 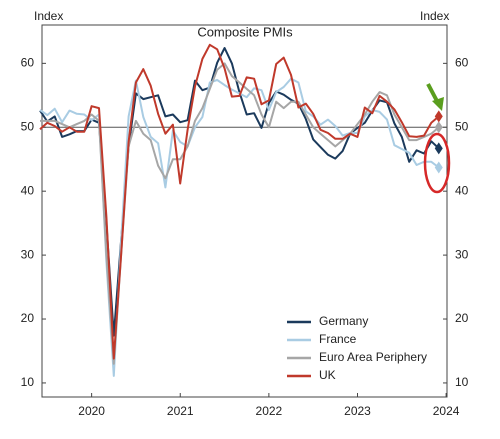 What do you see at coordinates (462, 63) in the screenshot?
I see `y2-tick-label: 60` at bounding box center [462, 63].